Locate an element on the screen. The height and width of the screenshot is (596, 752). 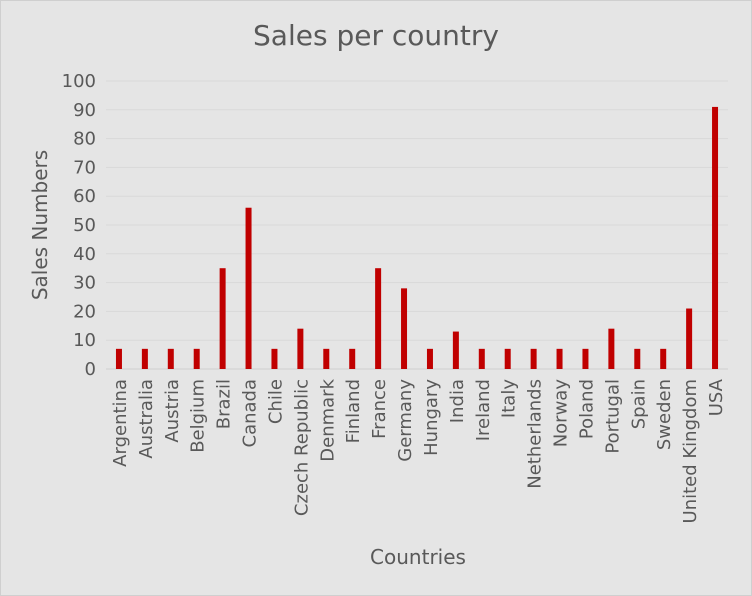
y-tick-label: 20 is located at coordinates (84, 311).